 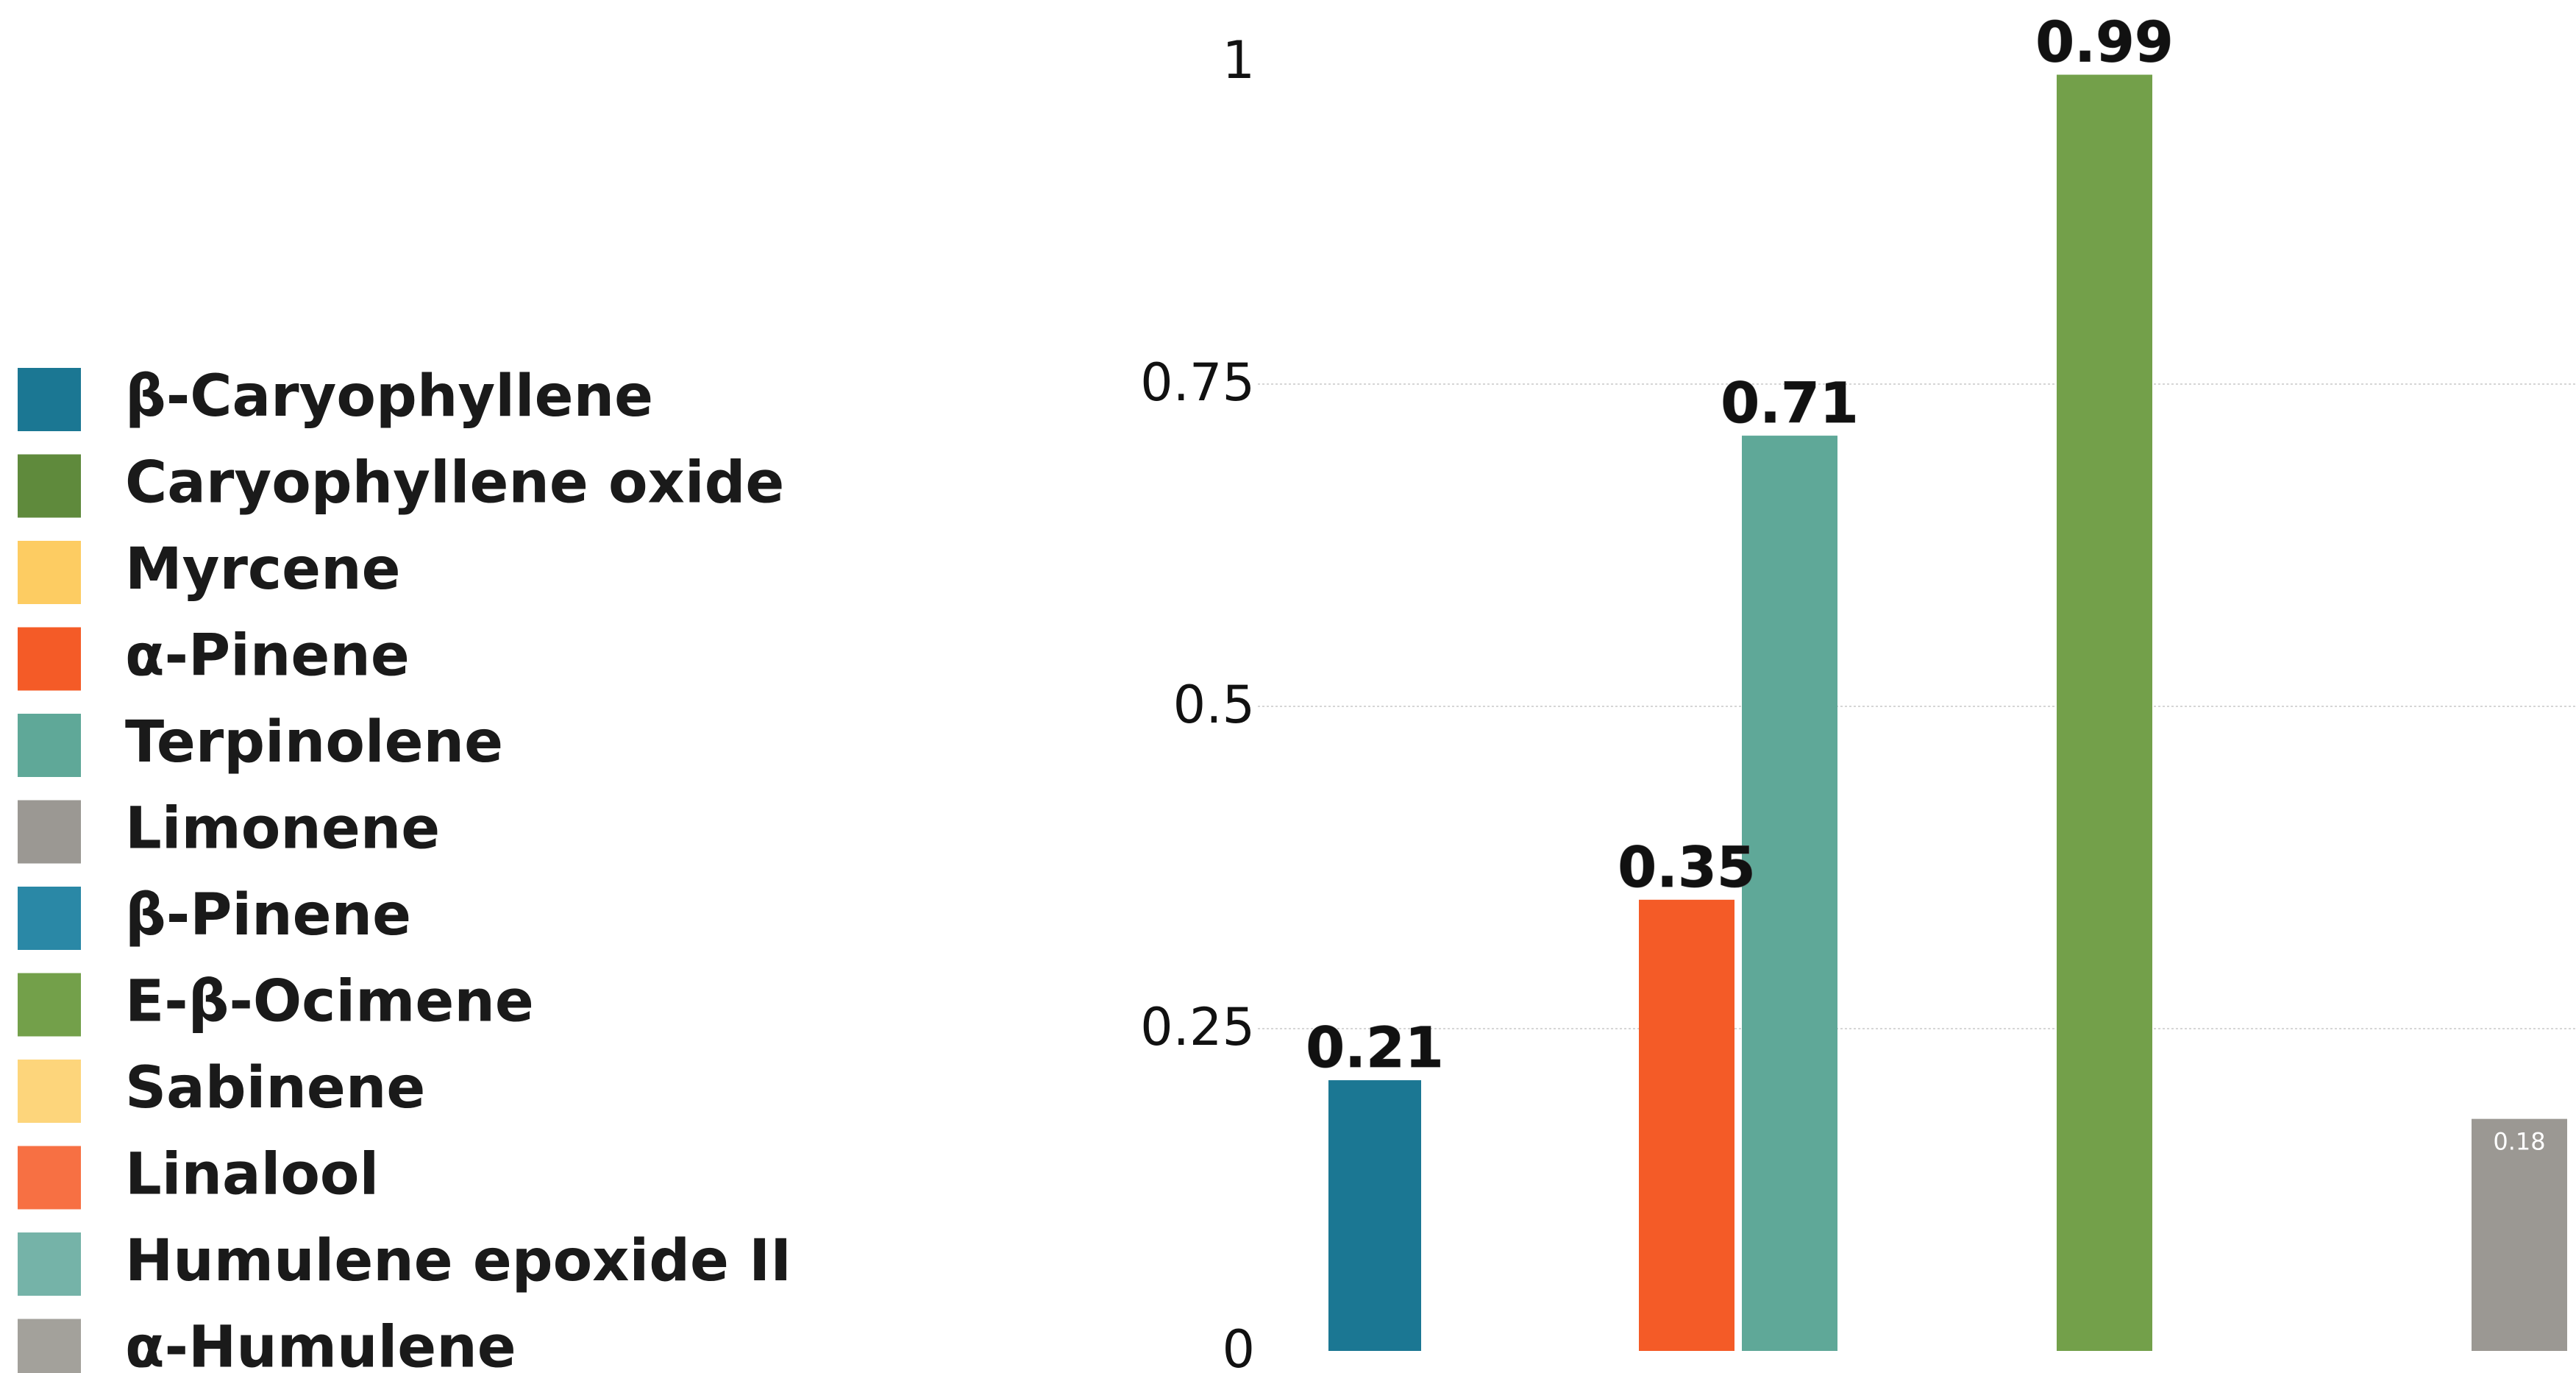 I want to click on legend-label: β-Caryophyllene, so click(x=389, y=396).